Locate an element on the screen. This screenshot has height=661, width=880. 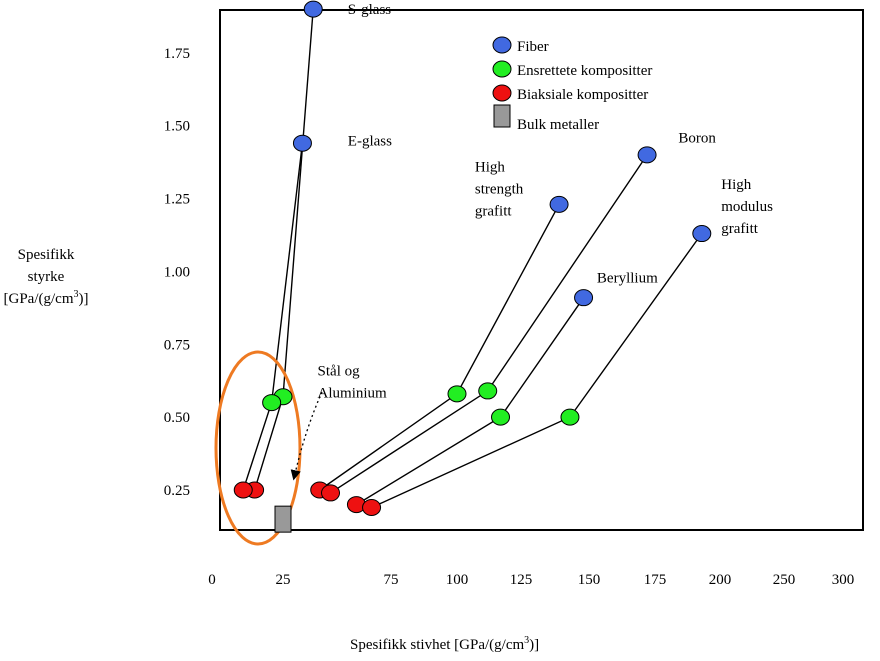
x-tick-label: 125 is located at coordinates (521, 580).